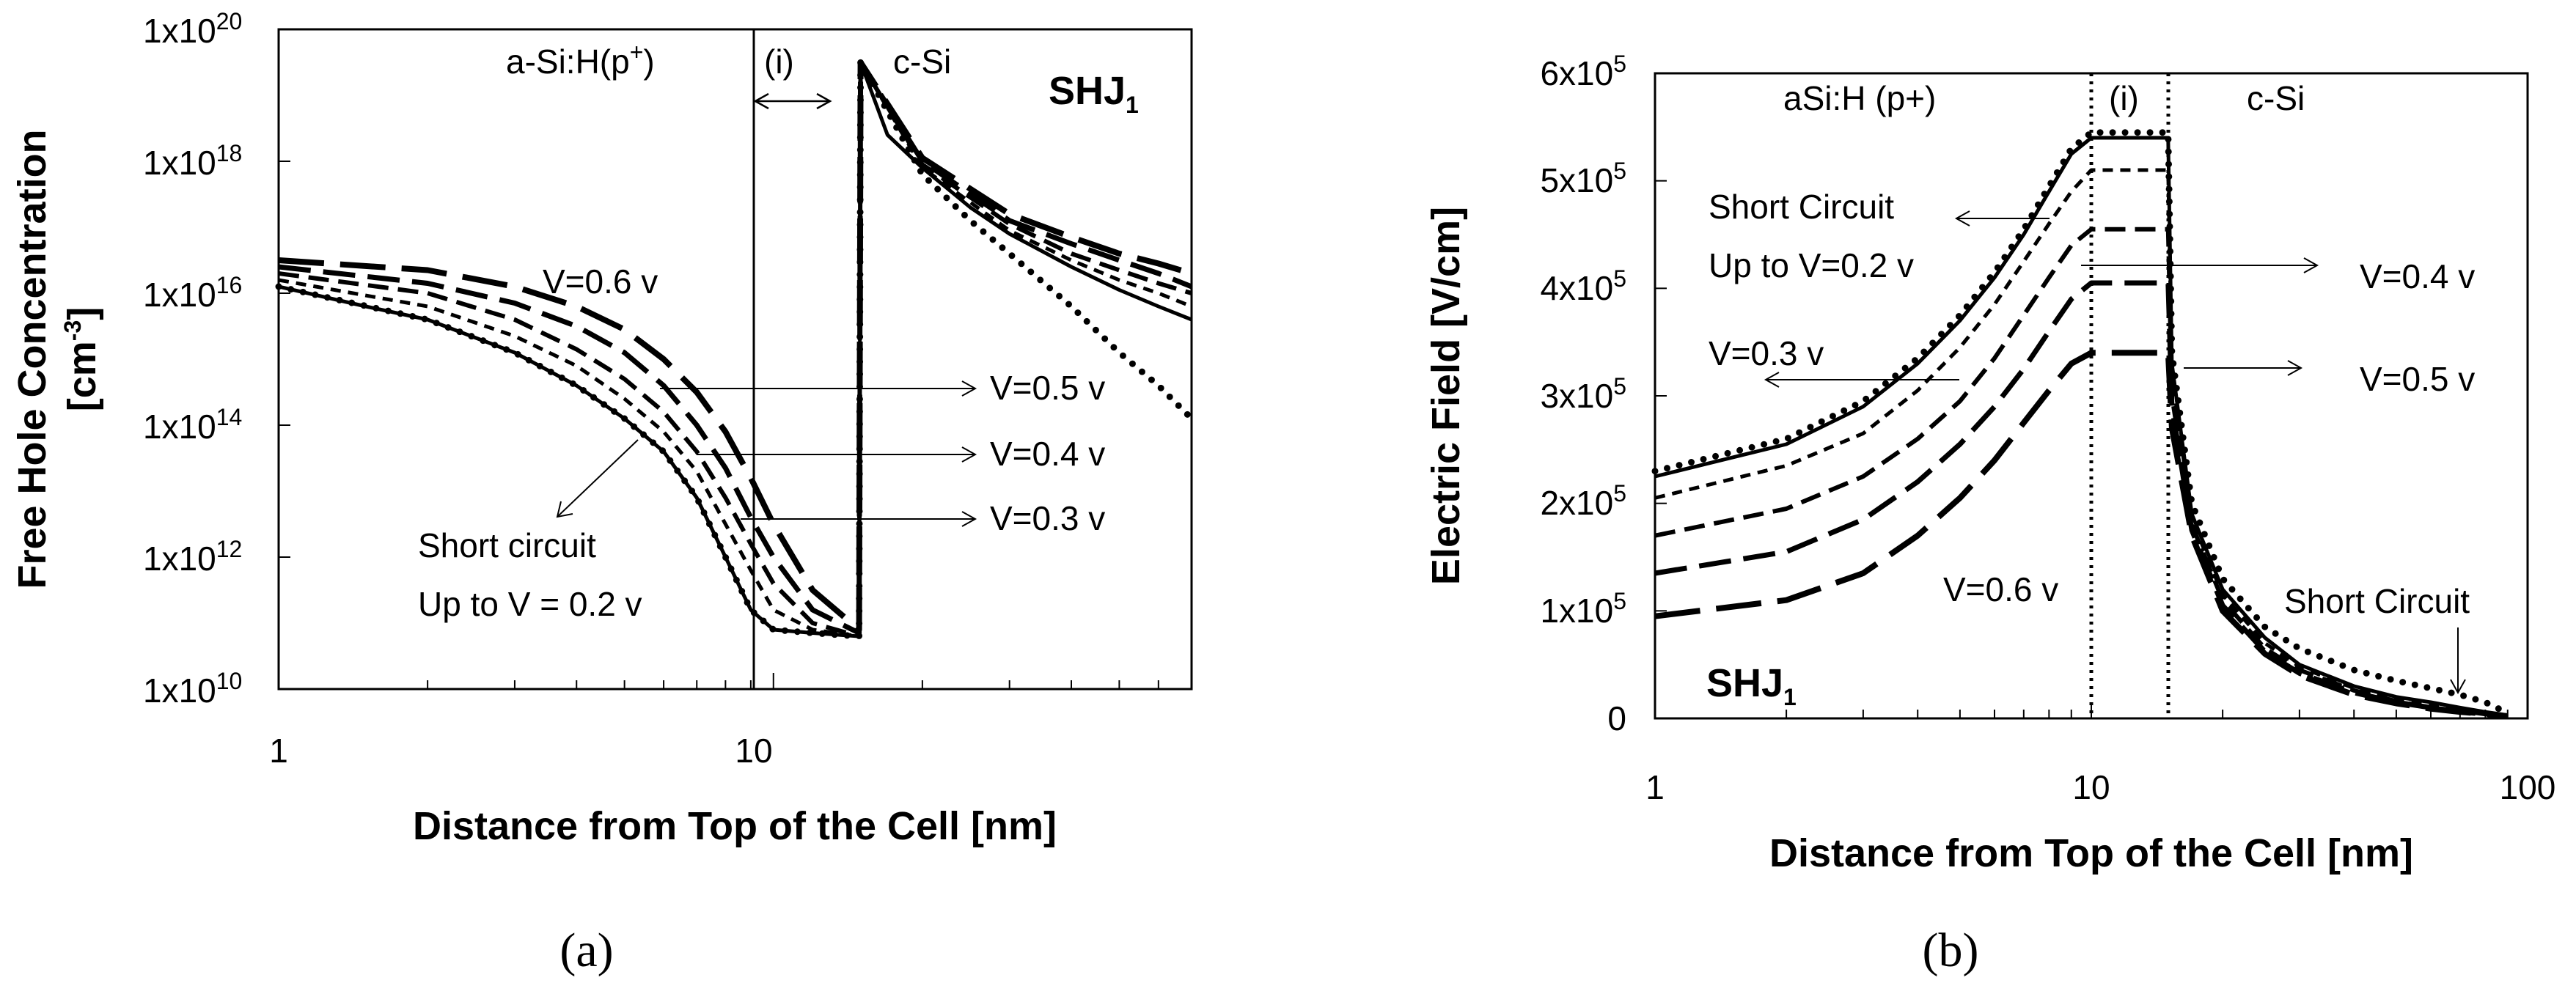 Image resolution: width=2576 pixels, height=994 pixels. I want to click on chart-a-intrinsic-arrow, so click(792, 101).